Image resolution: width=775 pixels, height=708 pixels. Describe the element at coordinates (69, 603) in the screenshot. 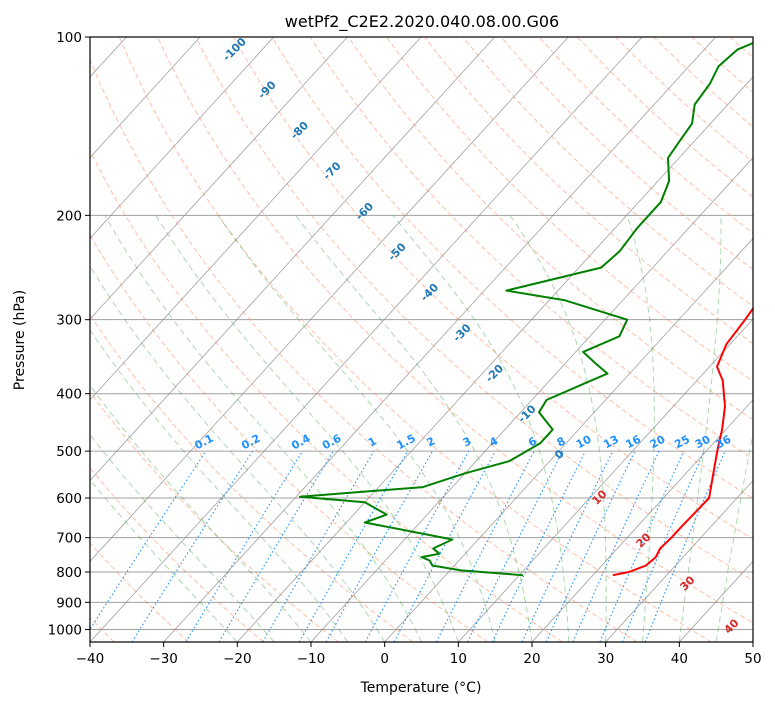

I see `y-tick-label: 900` at that location.